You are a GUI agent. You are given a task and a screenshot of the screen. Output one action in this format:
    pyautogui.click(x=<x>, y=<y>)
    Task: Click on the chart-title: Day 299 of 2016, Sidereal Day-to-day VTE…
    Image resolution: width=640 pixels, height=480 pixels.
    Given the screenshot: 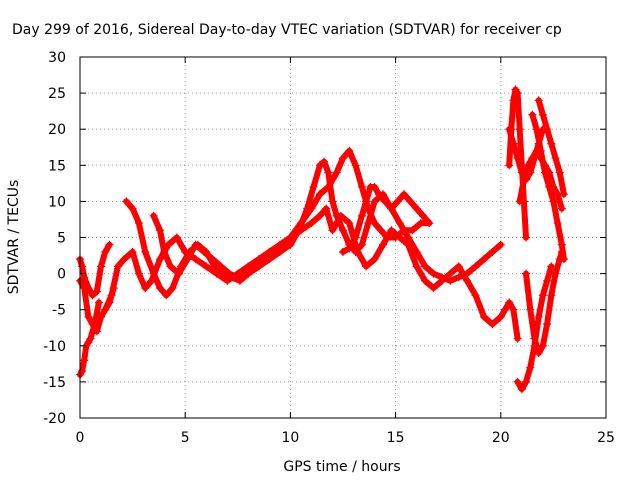 What is the action you would take?
    pyautogui.click(x=287, y=30)
    